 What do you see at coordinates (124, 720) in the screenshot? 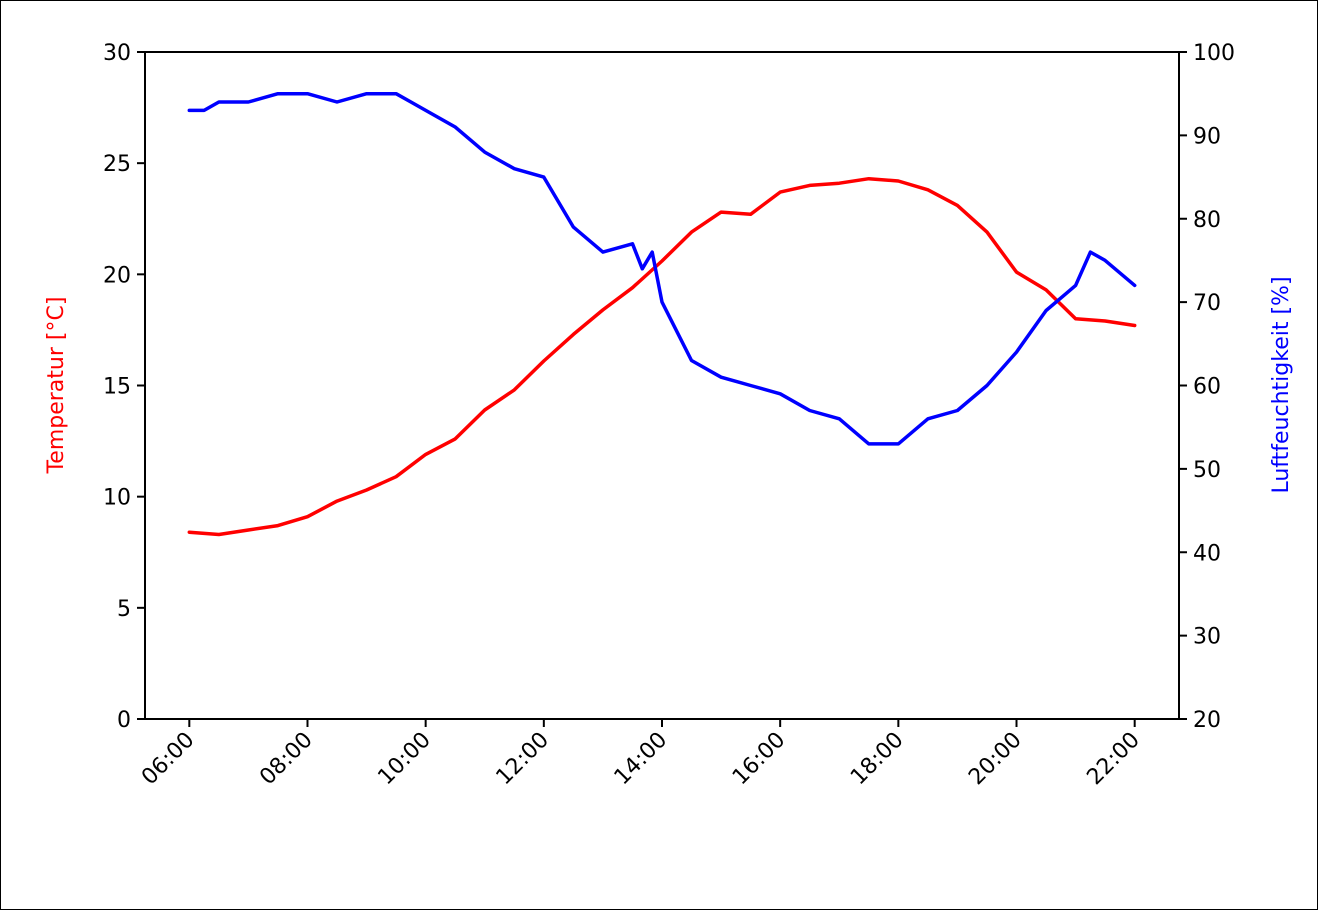
I see `y-left-tick-label: 0` at bounding box center [124, 720].